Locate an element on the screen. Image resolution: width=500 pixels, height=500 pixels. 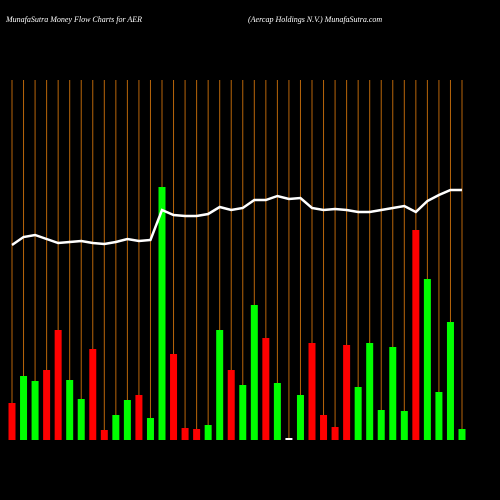
line is located at coordinates (236, 217).